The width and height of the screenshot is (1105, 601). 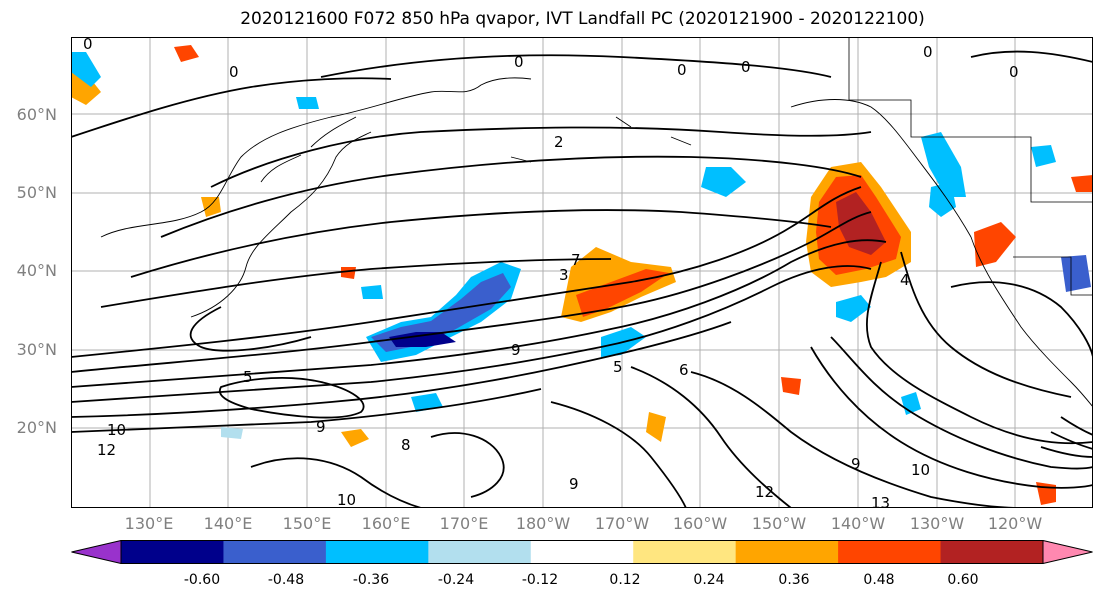 What do you see at coordinates (202, 580) in the screenshot?
I see `colorbar-tick-label: -0.60` at bounding box center [202, 580].